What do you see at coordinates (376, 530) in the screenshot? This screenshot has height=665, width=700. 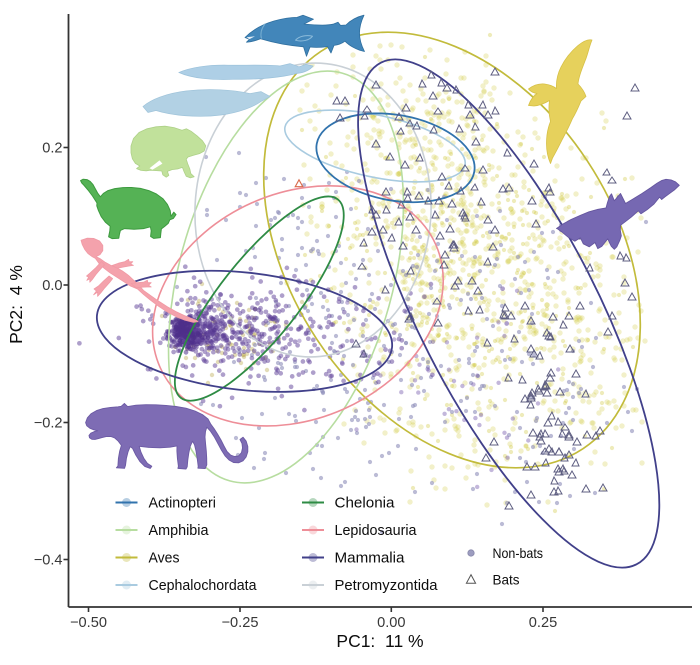 I see `svg-text: Lepidosauria` at bounding box center [376, 530].